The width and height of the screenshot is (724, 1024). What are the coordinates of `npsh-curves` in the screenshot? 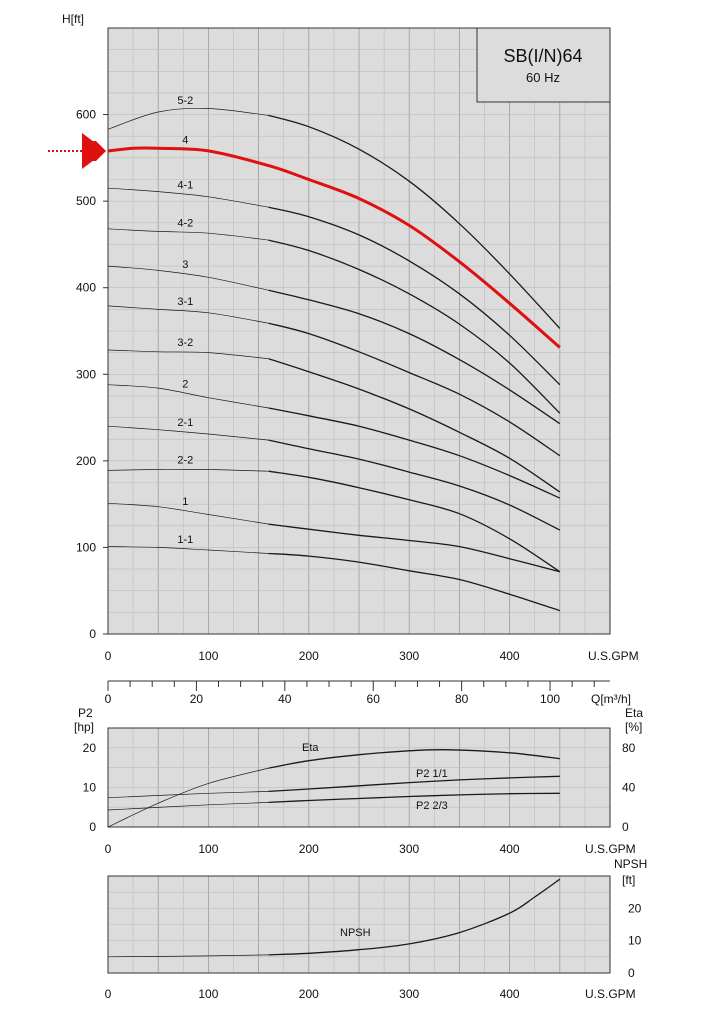 It's located at (334, 918).